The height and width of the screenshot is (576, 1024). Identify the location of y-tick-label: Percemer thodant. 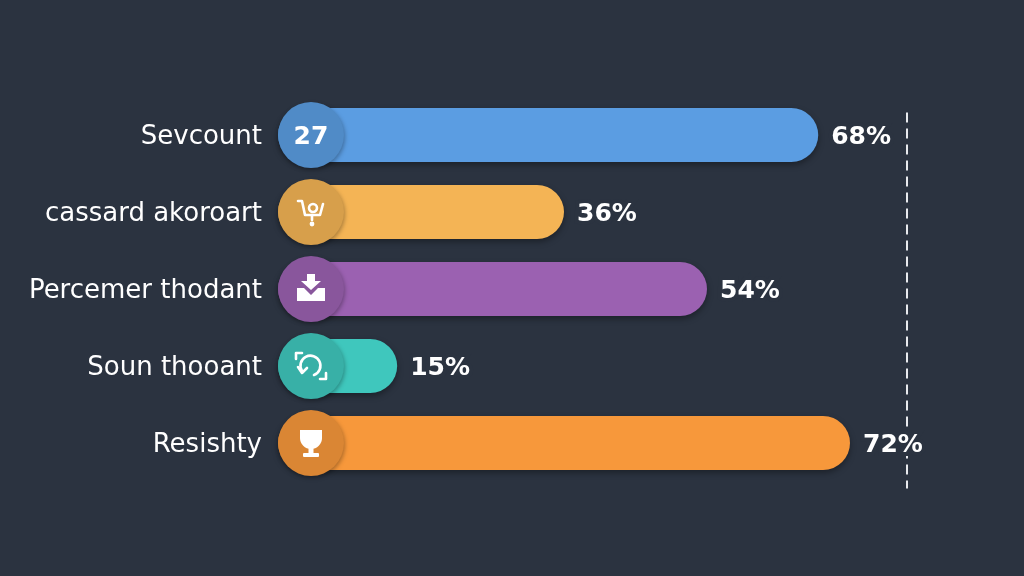
(145, 289).